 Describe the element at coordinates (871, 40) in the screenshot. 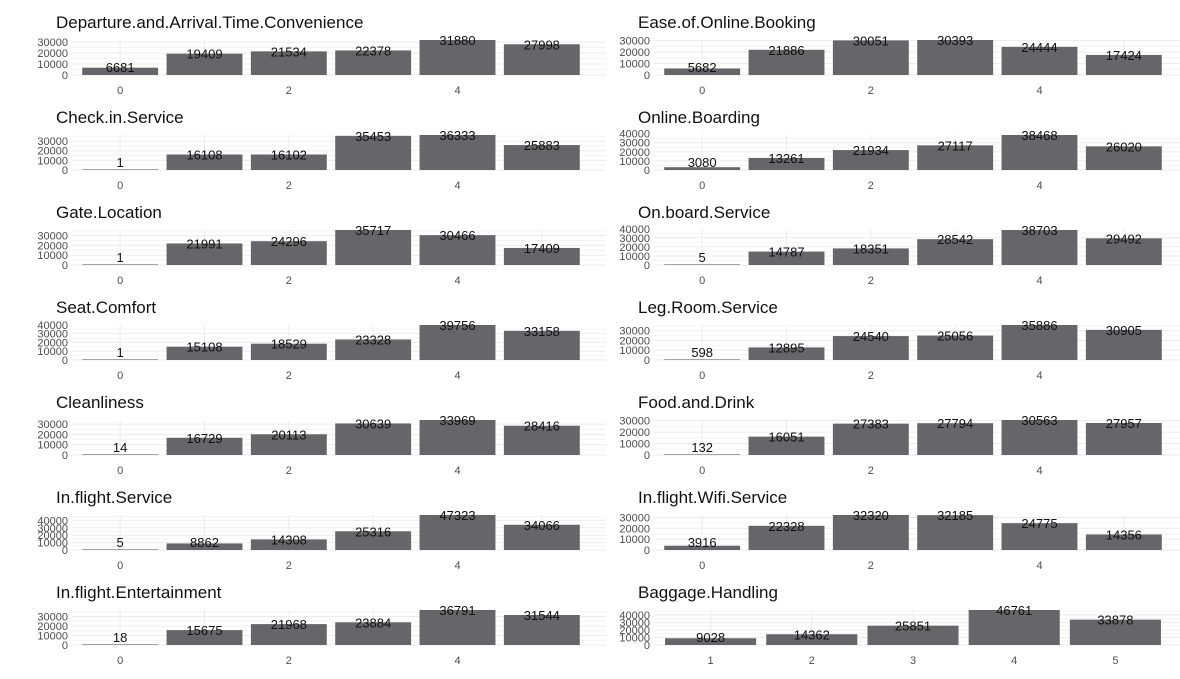

I see `data-label: 30051` at that location.